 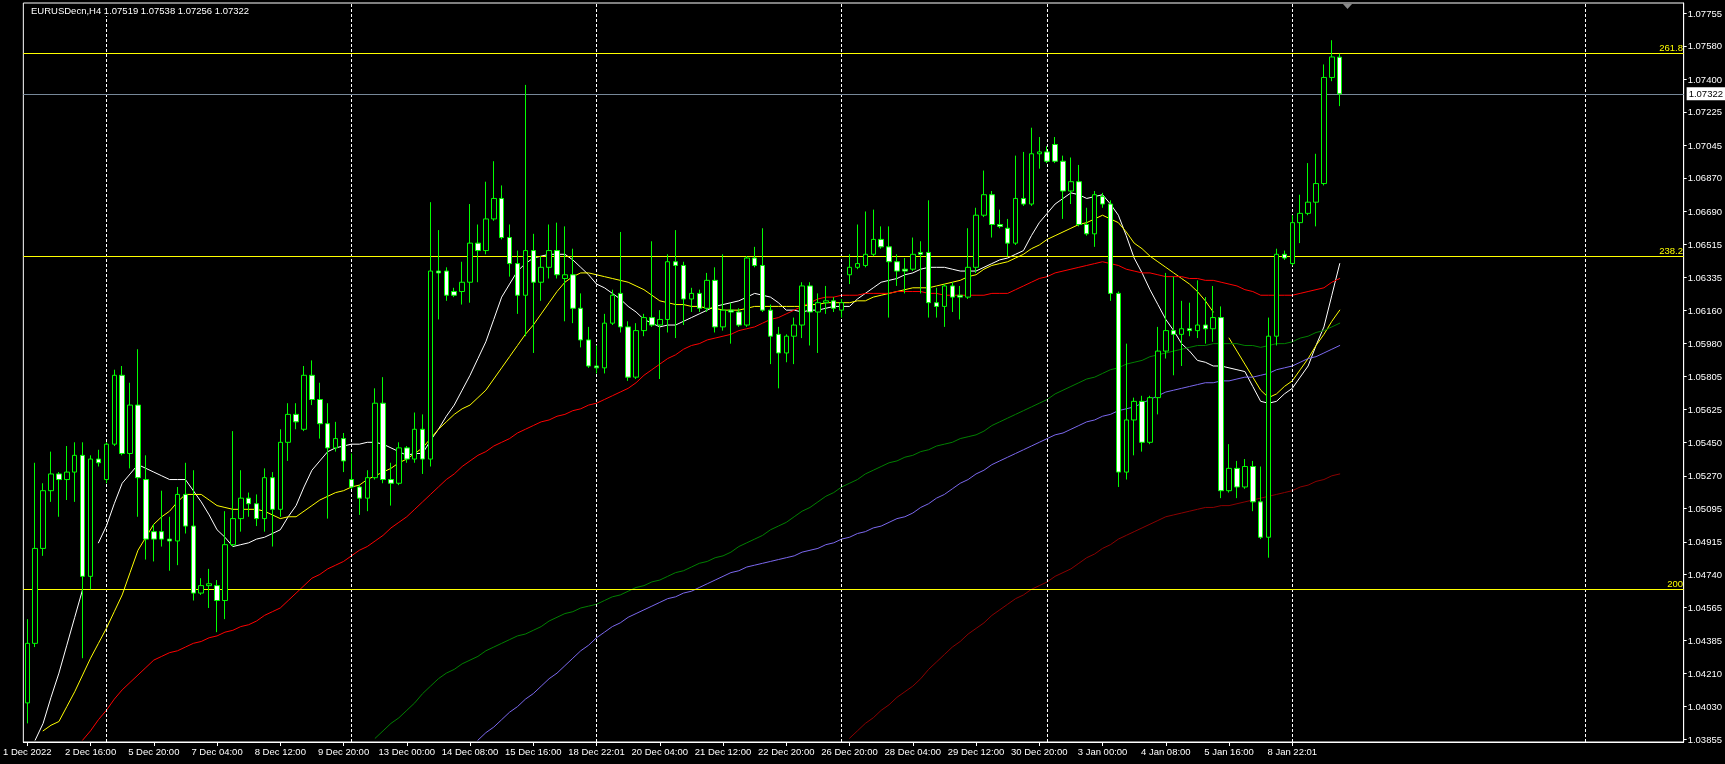 I want to click on y-tick-label: 1.06160, so click(x=1704, y=310).